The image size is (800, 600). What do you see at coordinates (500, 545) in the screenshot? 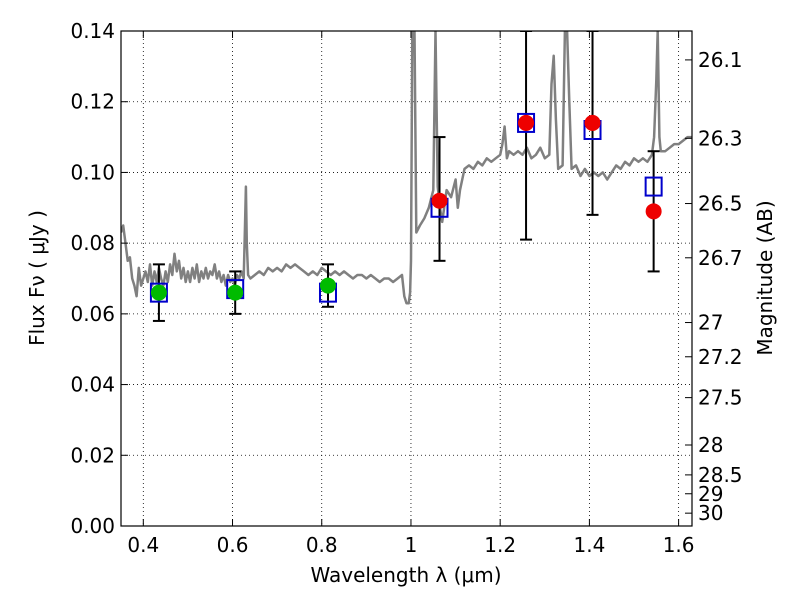
I see `x-tick-label: 1.2` at bounding box center [500, 545].